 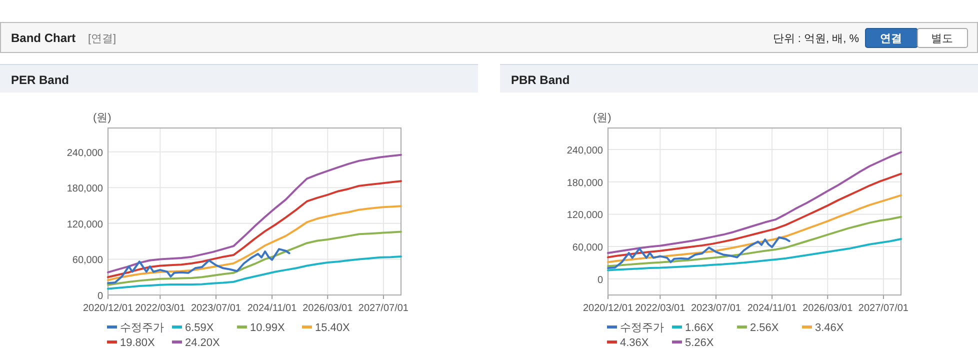 I want to click on text: 연결, so click(x=891, y=39).